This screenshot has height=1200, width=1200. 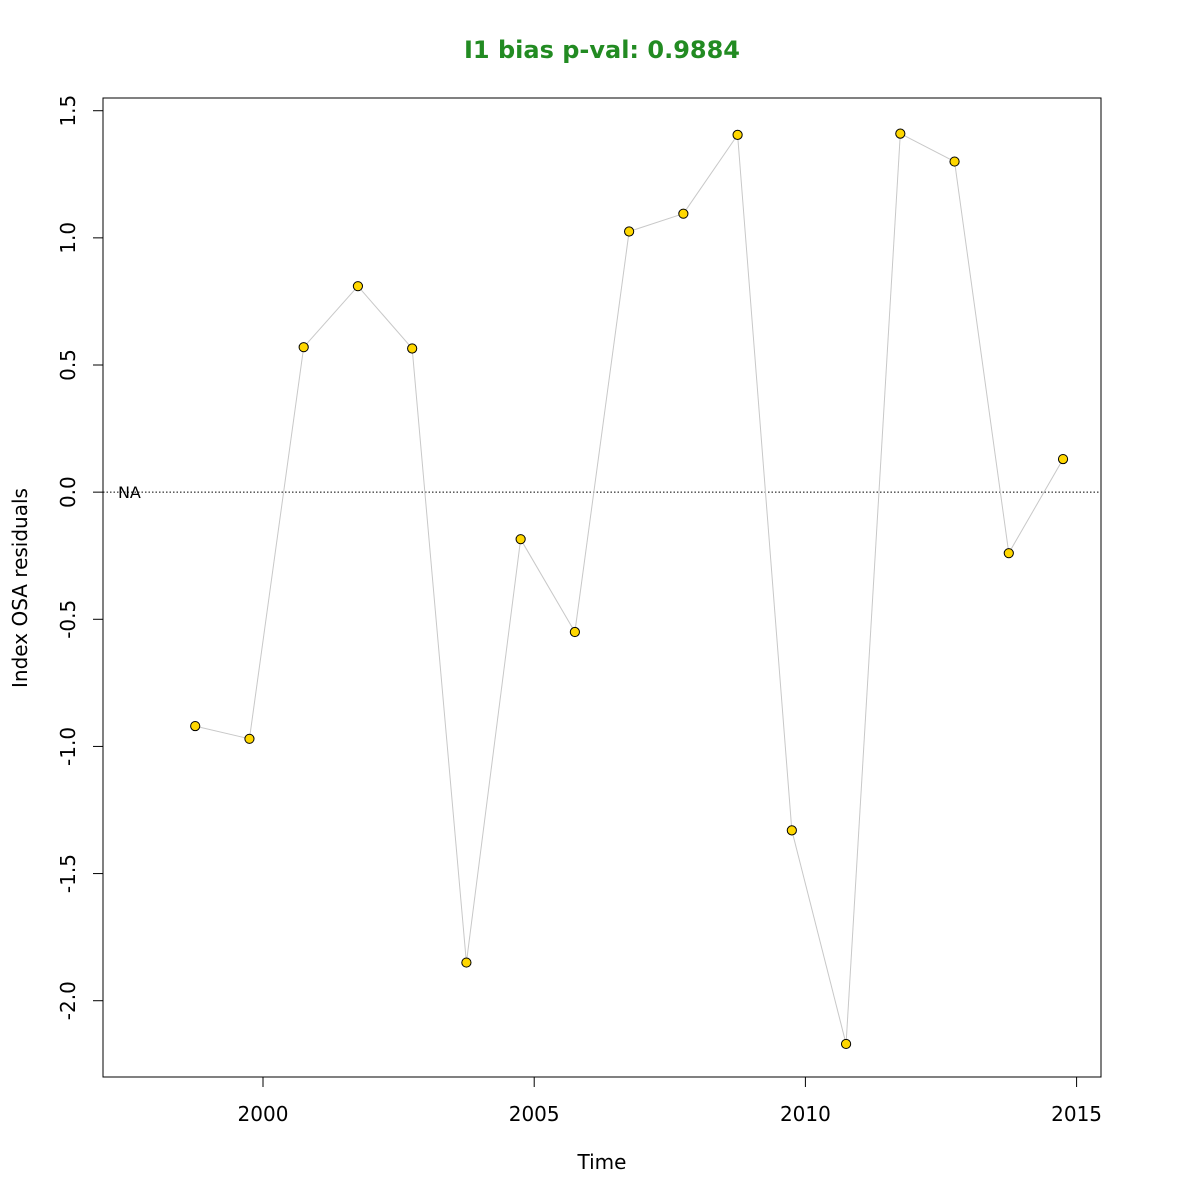 I want to click on y-axis: -2.0 -1.5 -1.0 -0.5 0.0 0.5 1.0 1.5, so click(x=80, y=557).